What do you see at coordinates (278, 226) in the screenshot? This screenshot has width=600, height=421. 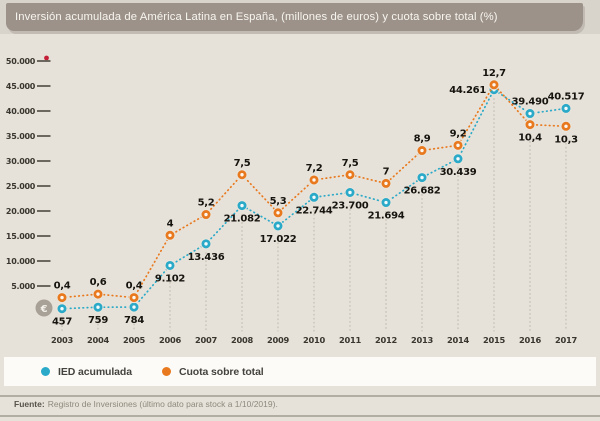 I see `data-point-hole-ied-2009` at bounding box center [278, 226].